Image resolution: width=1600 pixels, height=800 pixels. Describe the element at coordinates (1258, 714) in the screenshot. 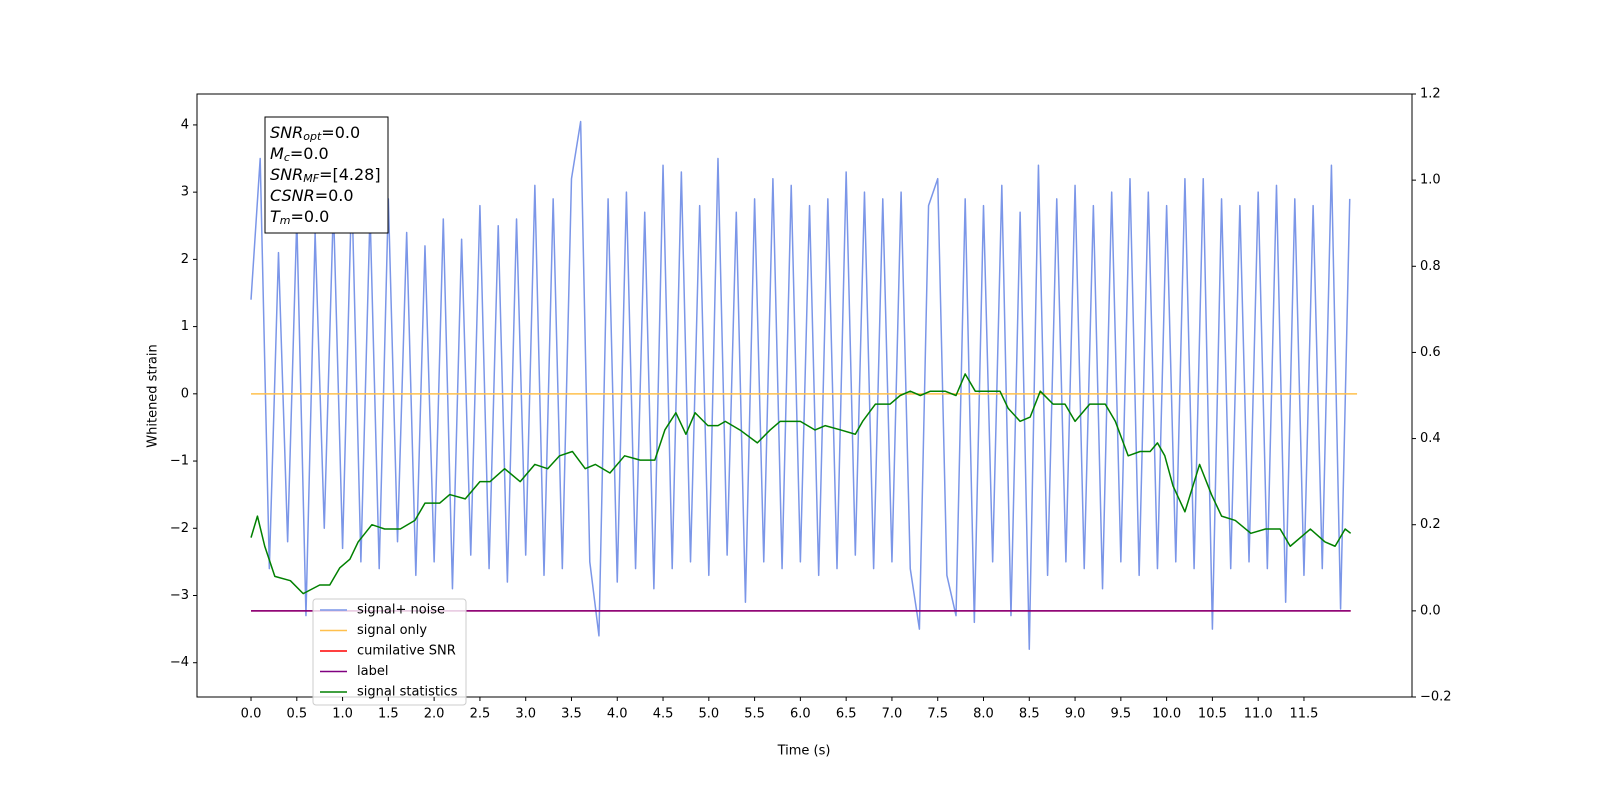

I see `x-tick-label: 11.0` at that location.